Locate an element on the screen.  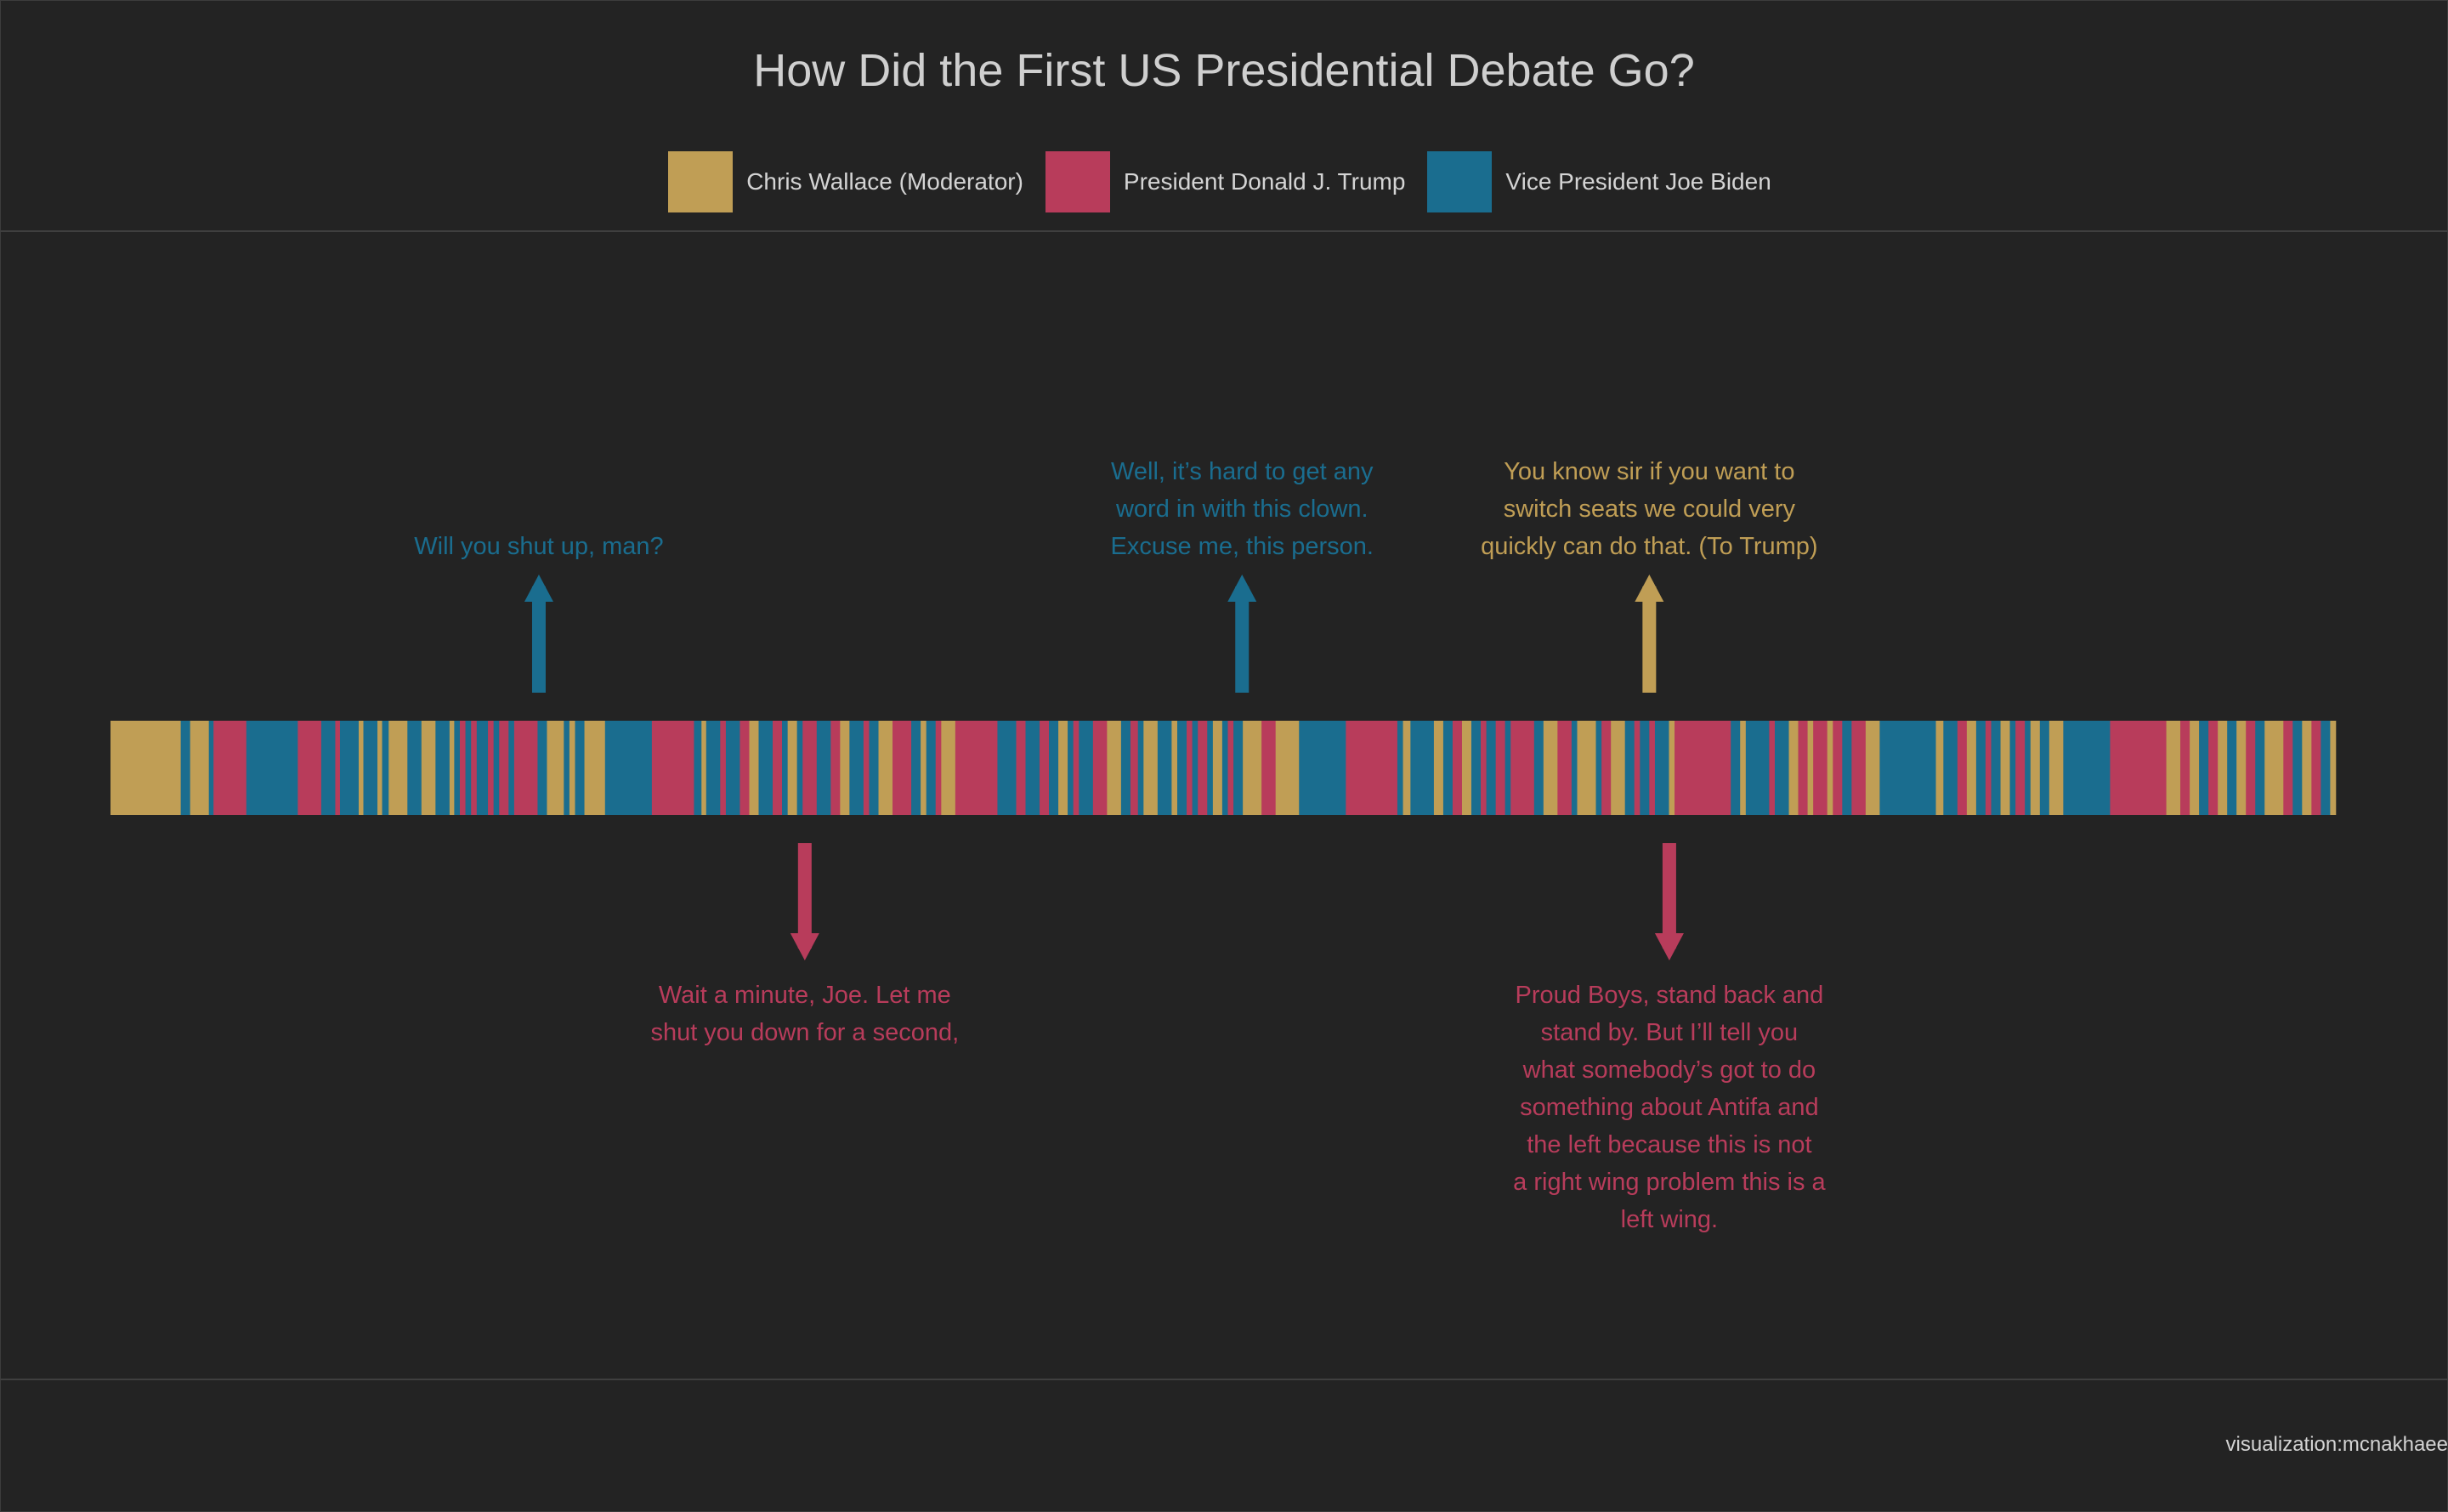
annotation-quote-line: Proud Boys, stand back and is located at coordinates (1670, 995).